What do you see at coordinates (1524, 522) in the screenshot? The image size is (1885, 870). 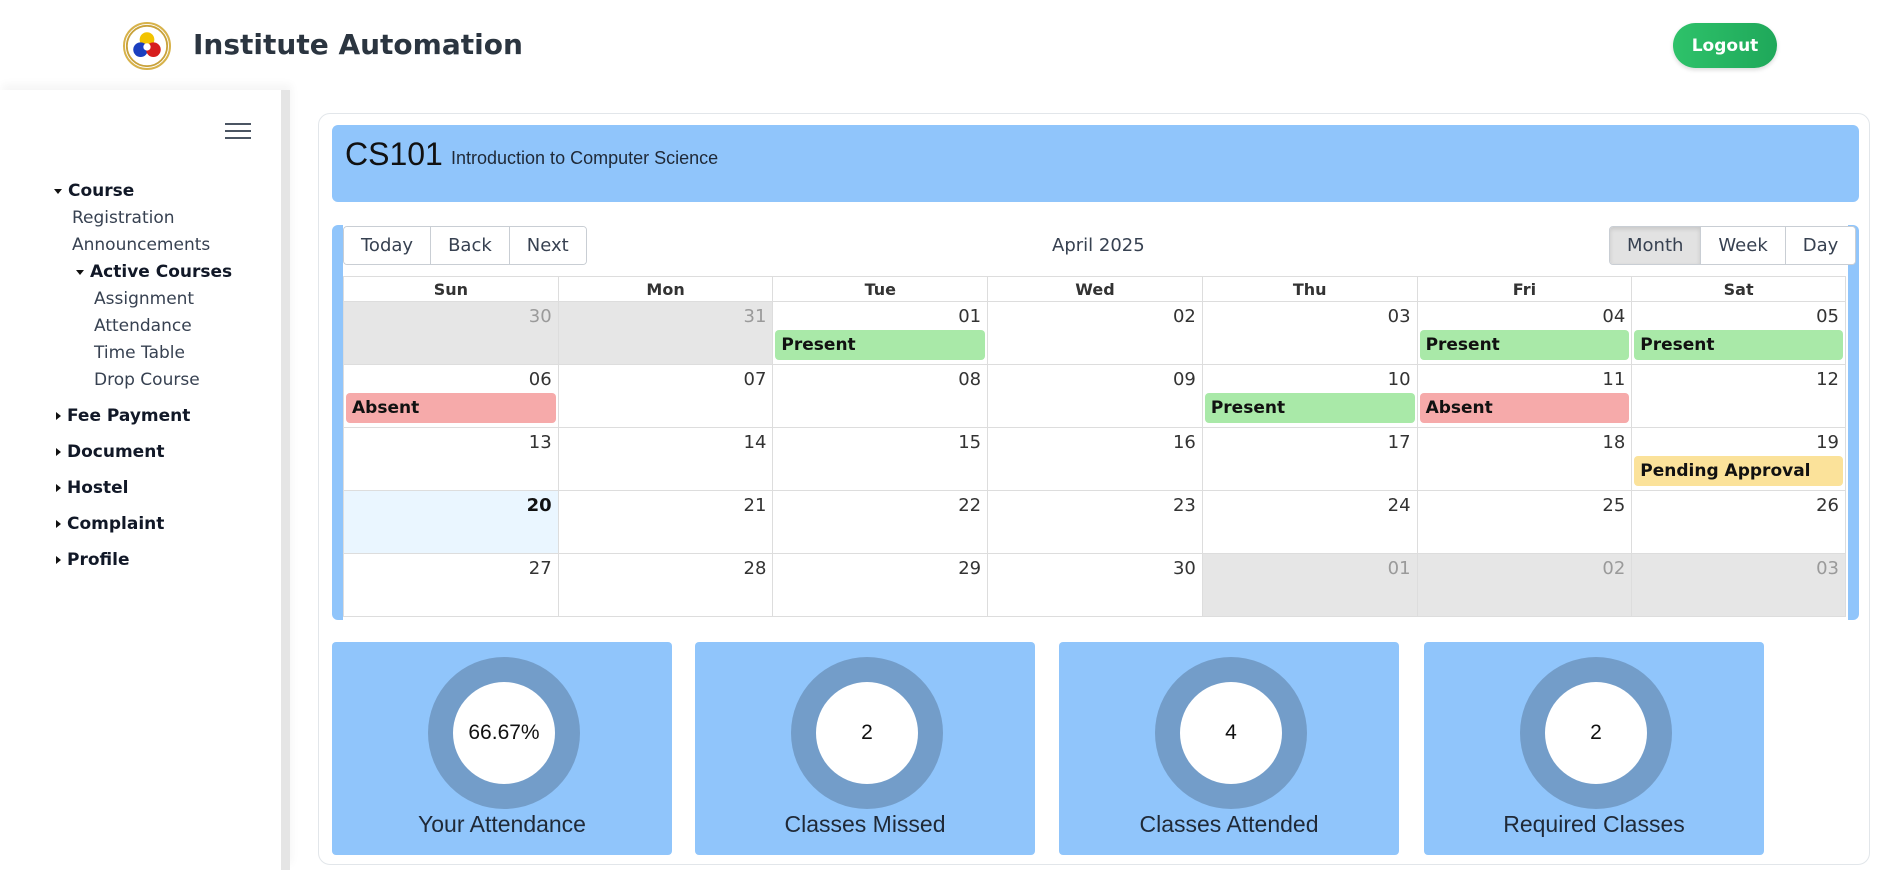 I see `calendar-day-cell: 25` at bounding box center [1524, 522].